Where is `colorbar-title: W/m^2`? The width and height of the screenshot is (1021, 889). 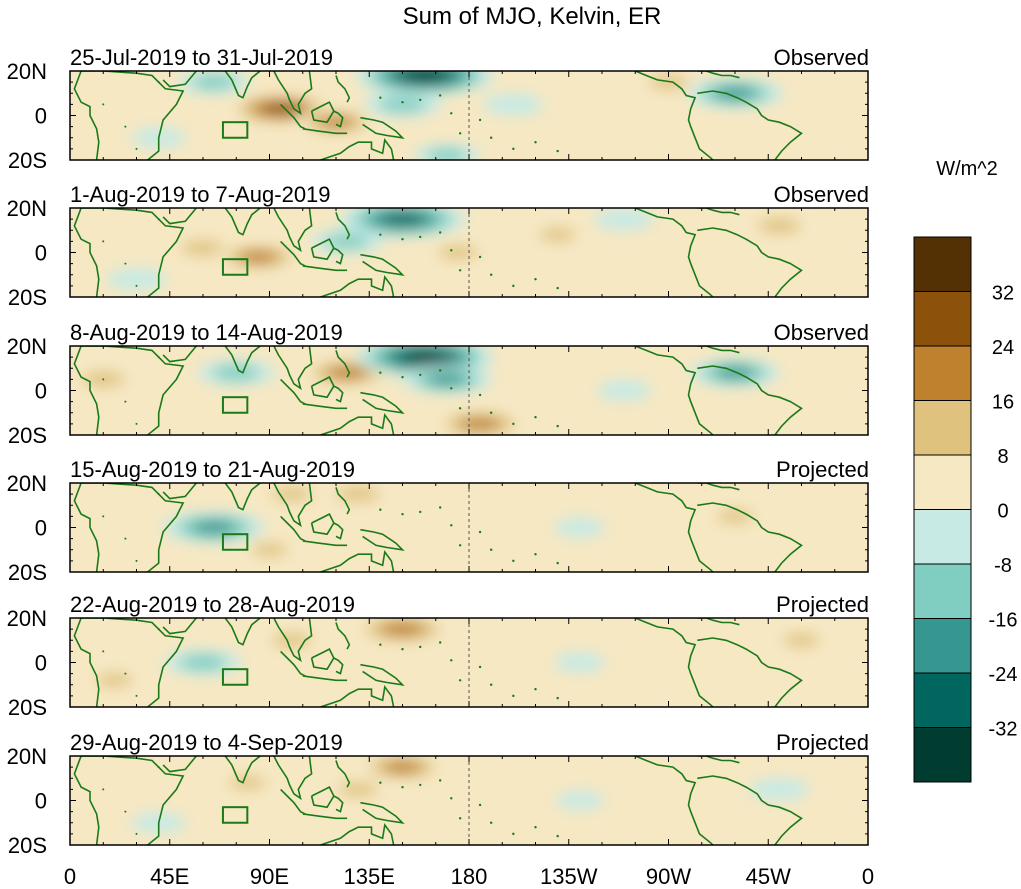
colorbar-title: W/m^2 is located at coordinates (967, 169).